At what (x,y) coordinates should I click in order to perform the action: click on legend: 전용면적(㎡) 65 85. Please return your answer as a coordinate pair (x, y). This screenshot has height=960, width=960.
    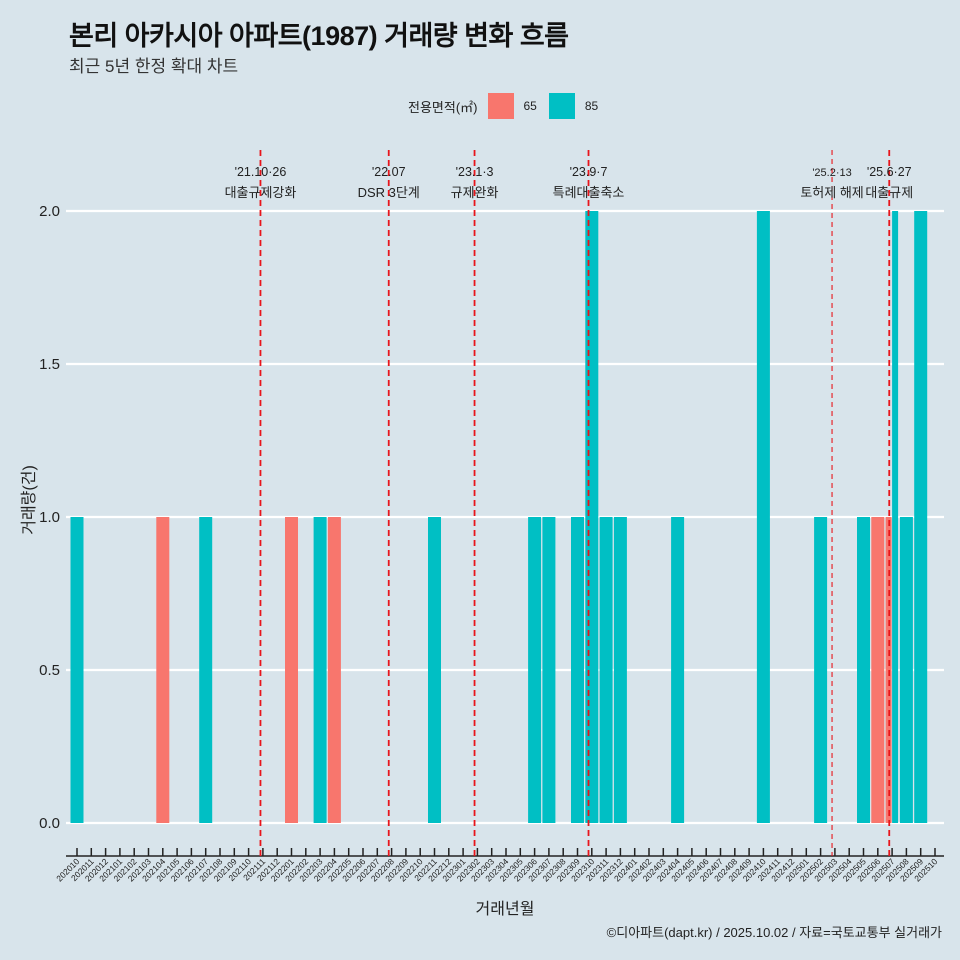
    Looking at the image, I should click on (509, 106).